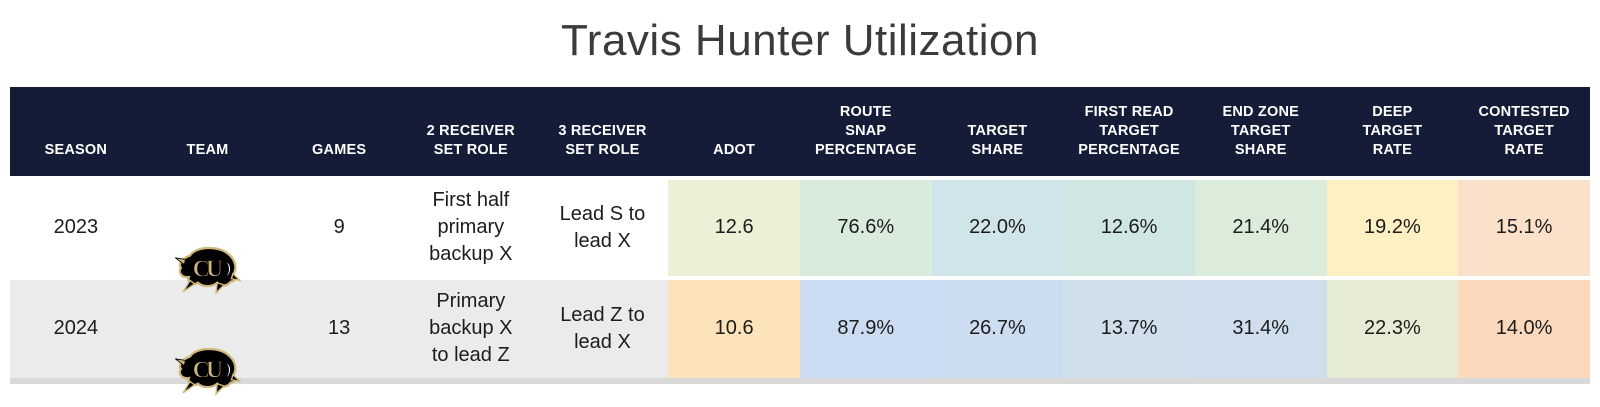 The image size is (1600, 407). What do you see at coordinates (734, 226) in the screenshot?
I see `adot-cell: 12.6` at bounding box center [734, 226].